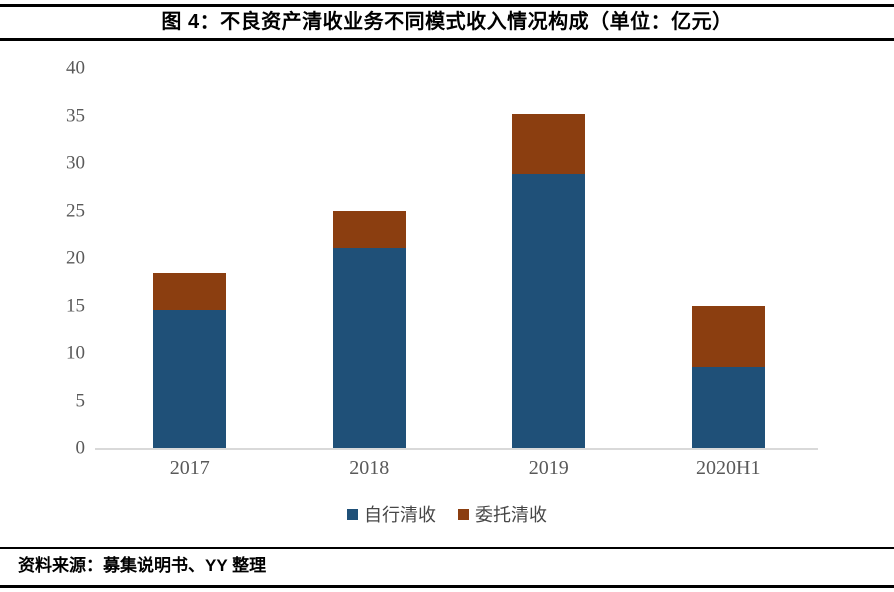 The image size is (894, 592). Describe the element at coordinates (75, 163) in the screenshot. I see `y-tick-label: 30` at that location.